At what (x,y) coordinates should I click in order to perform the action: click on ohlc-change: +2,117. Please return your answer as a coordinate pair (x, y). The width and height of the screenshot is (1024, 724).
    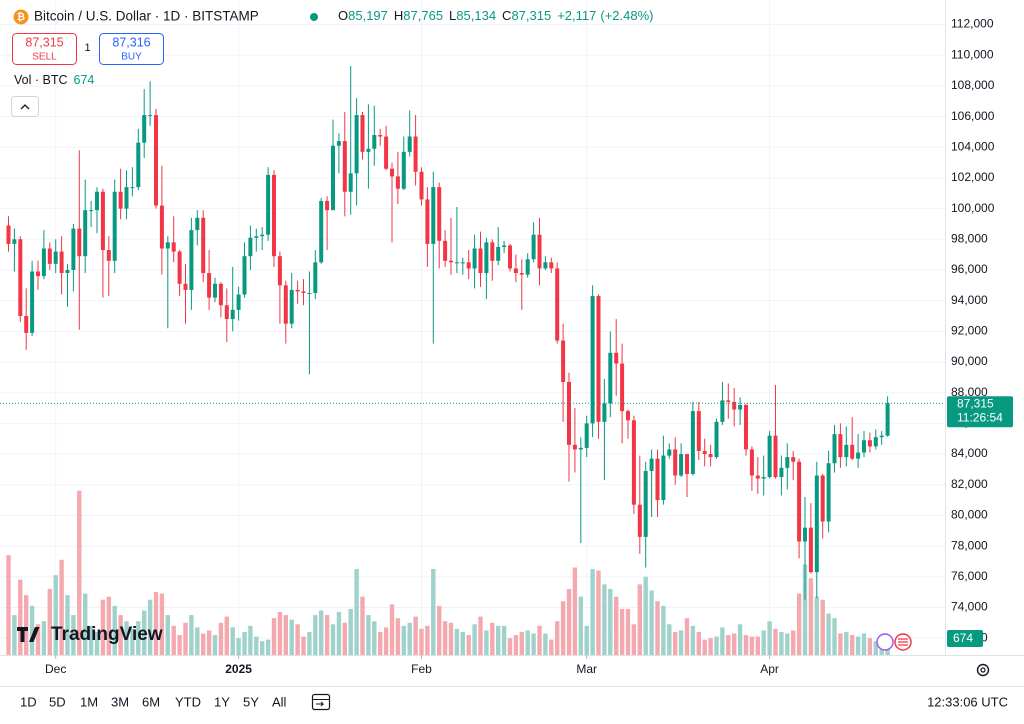
    Looking at the image, I should click on (576, 15).